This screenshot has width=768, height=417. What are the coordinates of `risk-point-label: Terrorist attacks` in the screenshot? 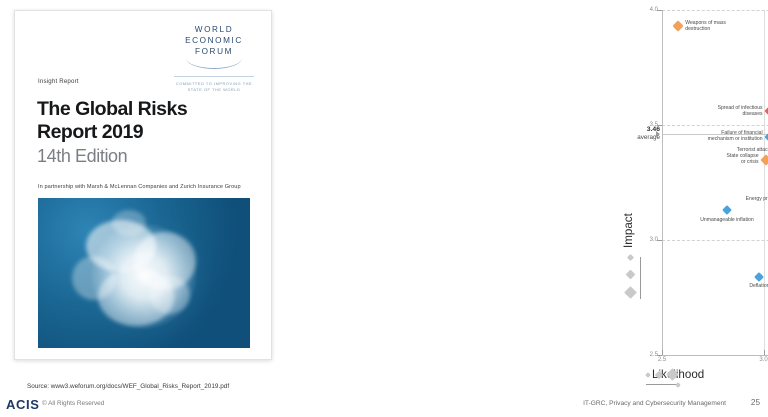 It's located at (752, 150).